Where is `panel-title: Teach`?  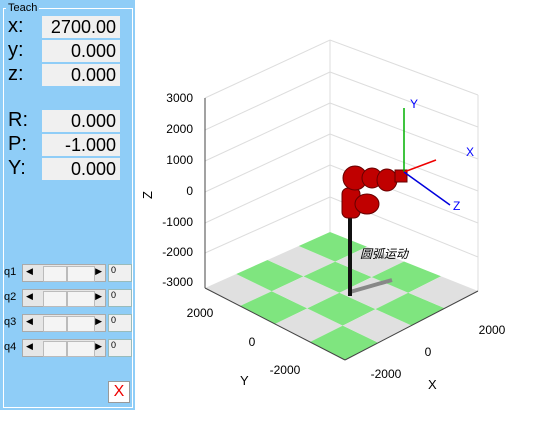 panel-title: Teach is located at coordinates (23, 8).